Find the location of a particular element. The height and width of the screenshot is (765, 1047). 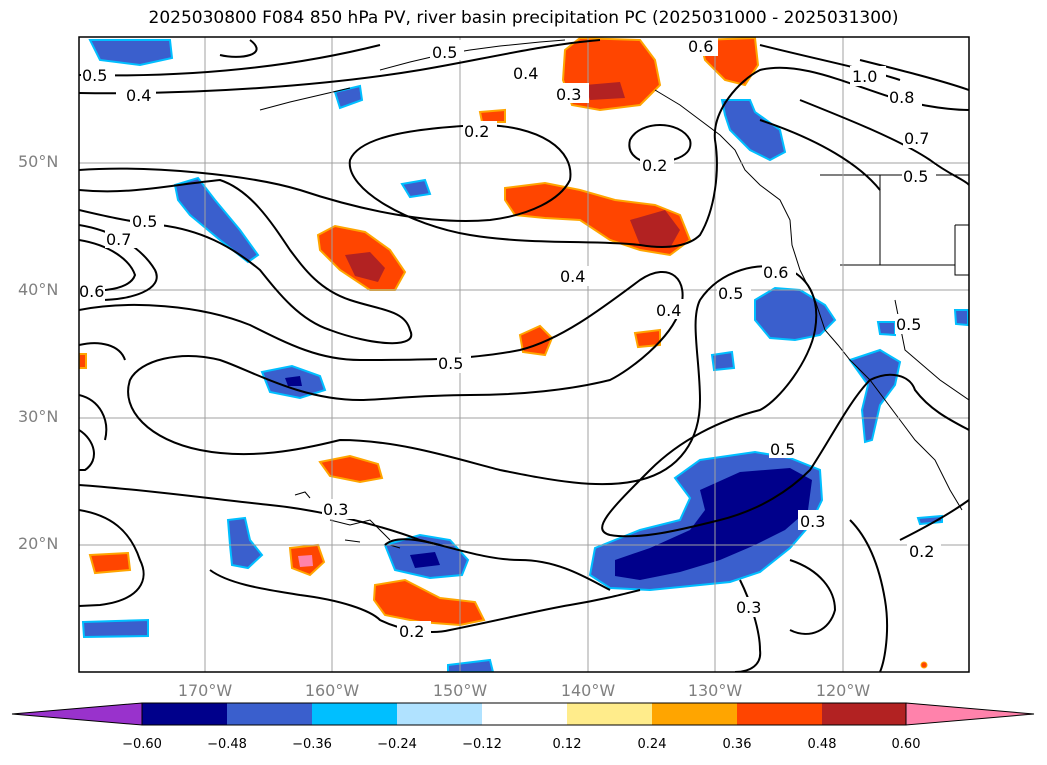

contour-label: 0.8 is located at coordinates (901, 97).